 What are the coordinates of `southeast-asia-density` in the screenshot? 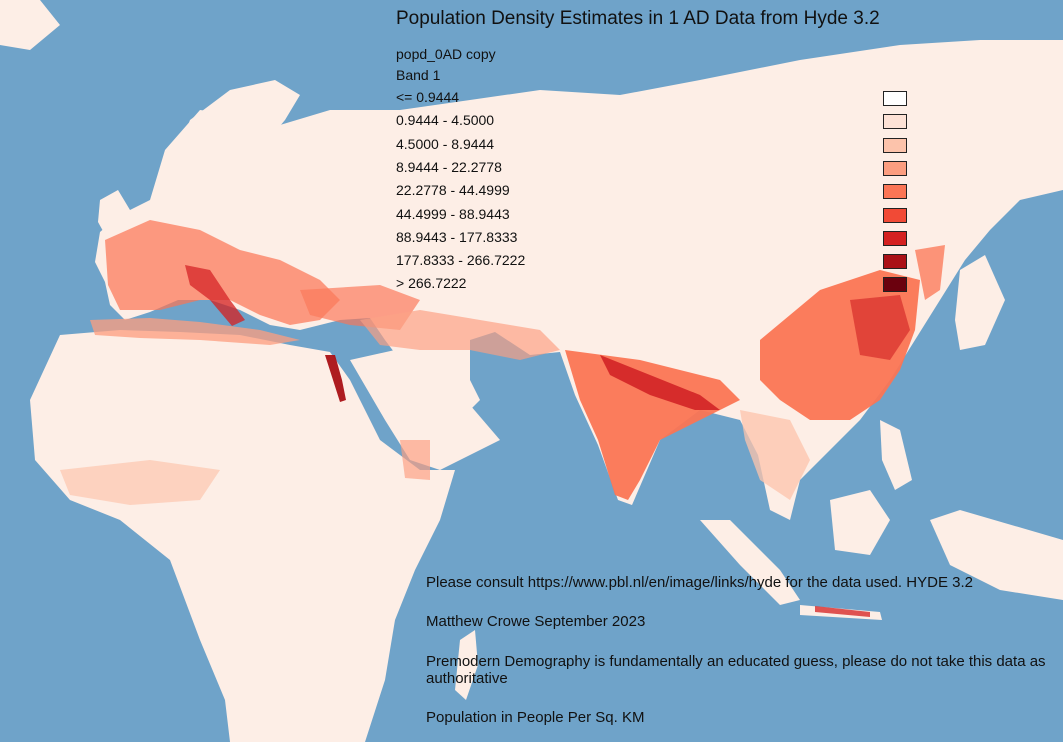 It's located at (775, 455).